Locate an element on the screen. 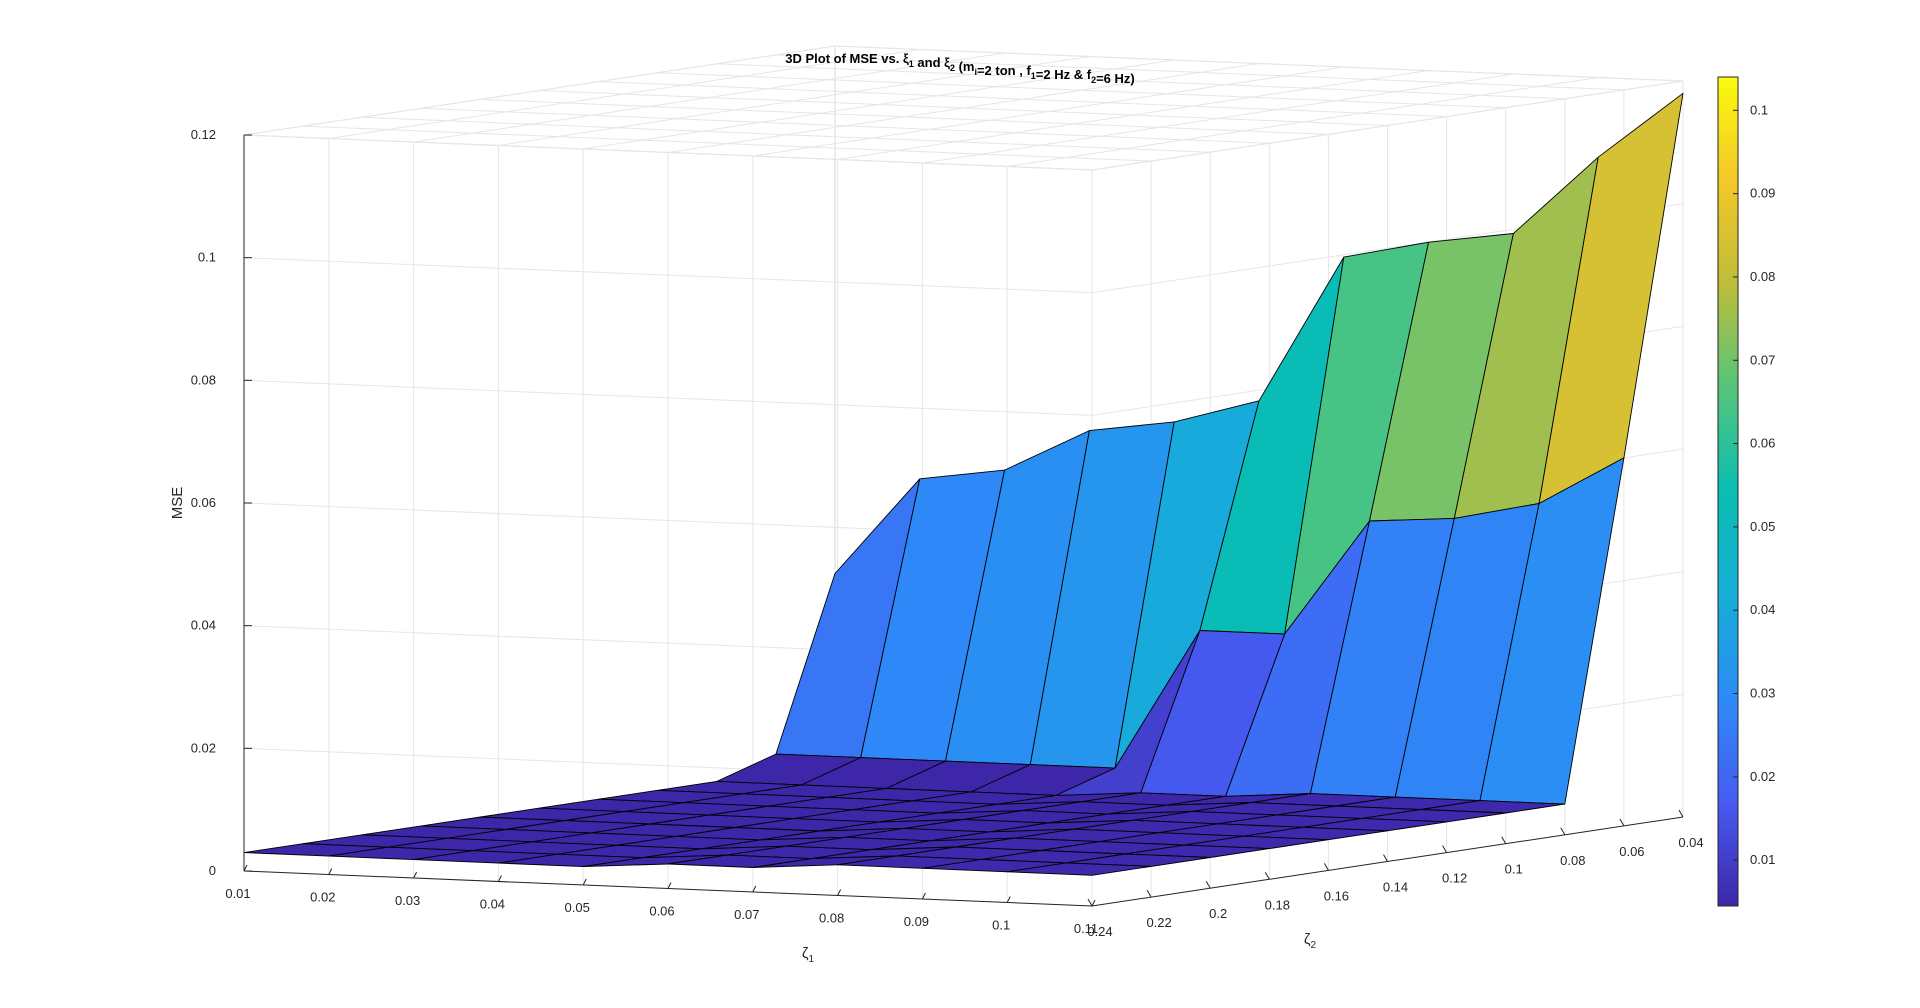 The width and height of the screenshot is (1920, 1008). colorbar-tick-label: 0.1 is located at coordinates (1759, 109).